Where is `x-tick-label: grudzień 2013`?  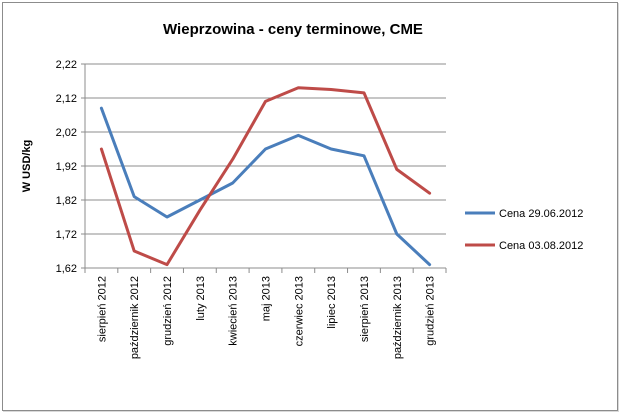
x-tick-label: grudzień 2013 is located at coordinates (431, 311).